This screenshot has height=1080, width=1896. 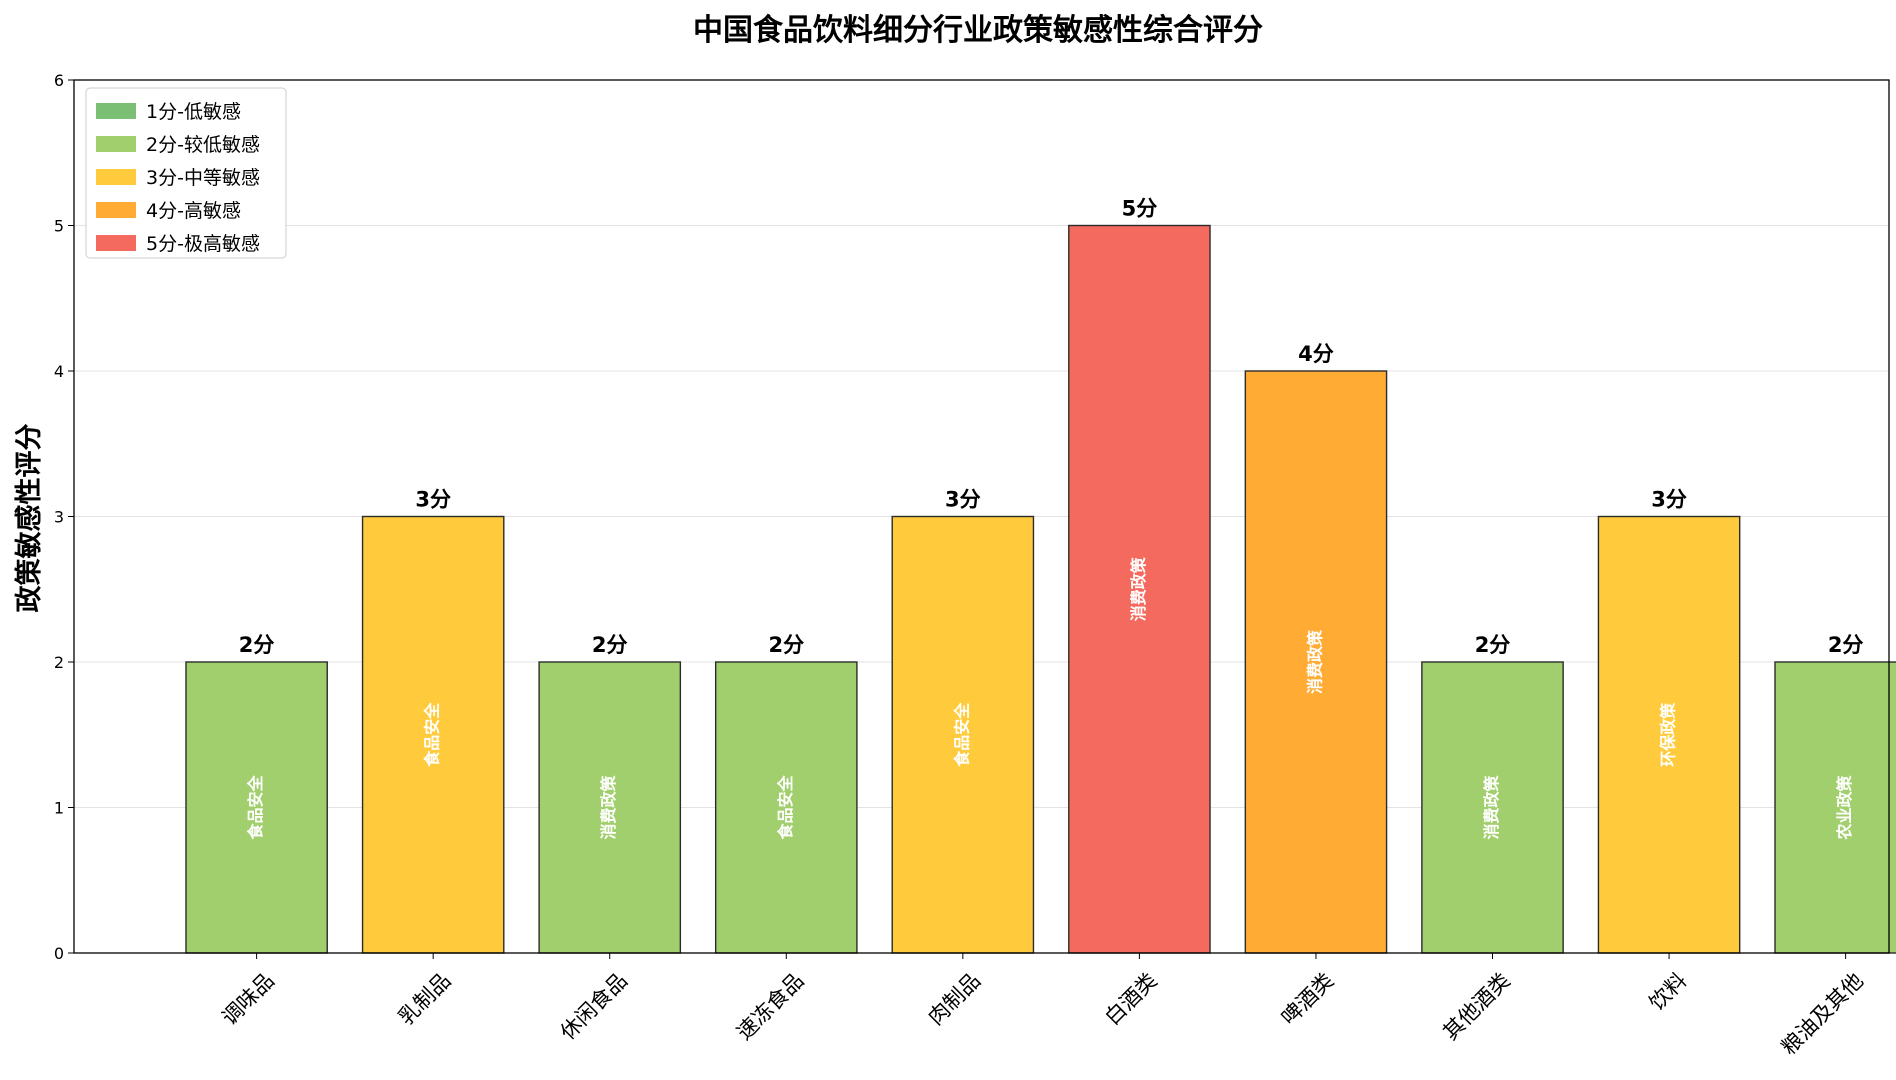 I want to click on x-tick-label: 饮料, so click(x=1668, y=991).